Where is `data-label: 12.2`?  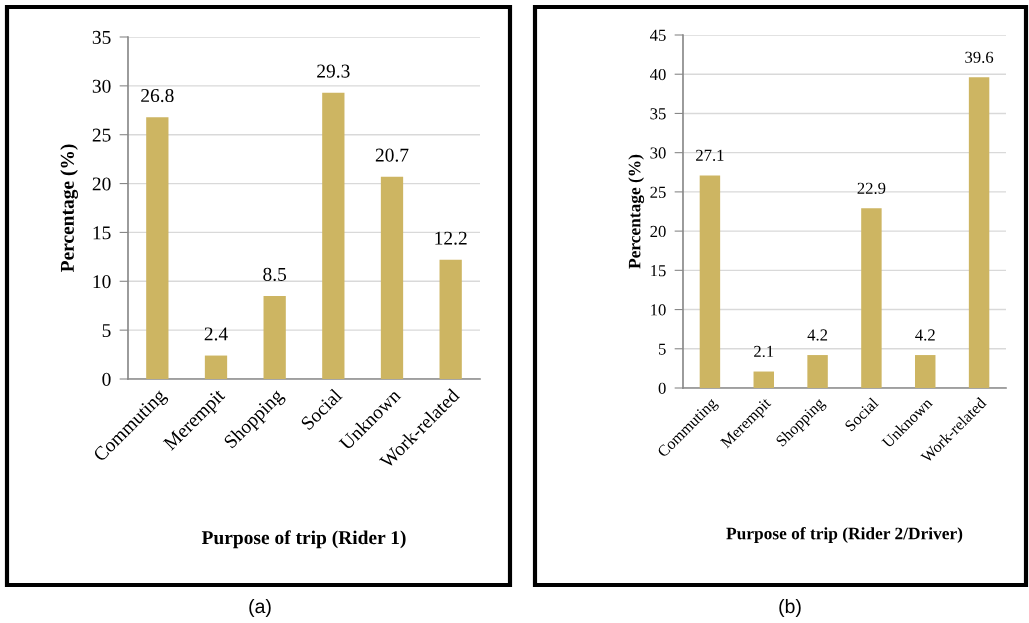
data-label: 12.2 is located at coordinates (451, 238).